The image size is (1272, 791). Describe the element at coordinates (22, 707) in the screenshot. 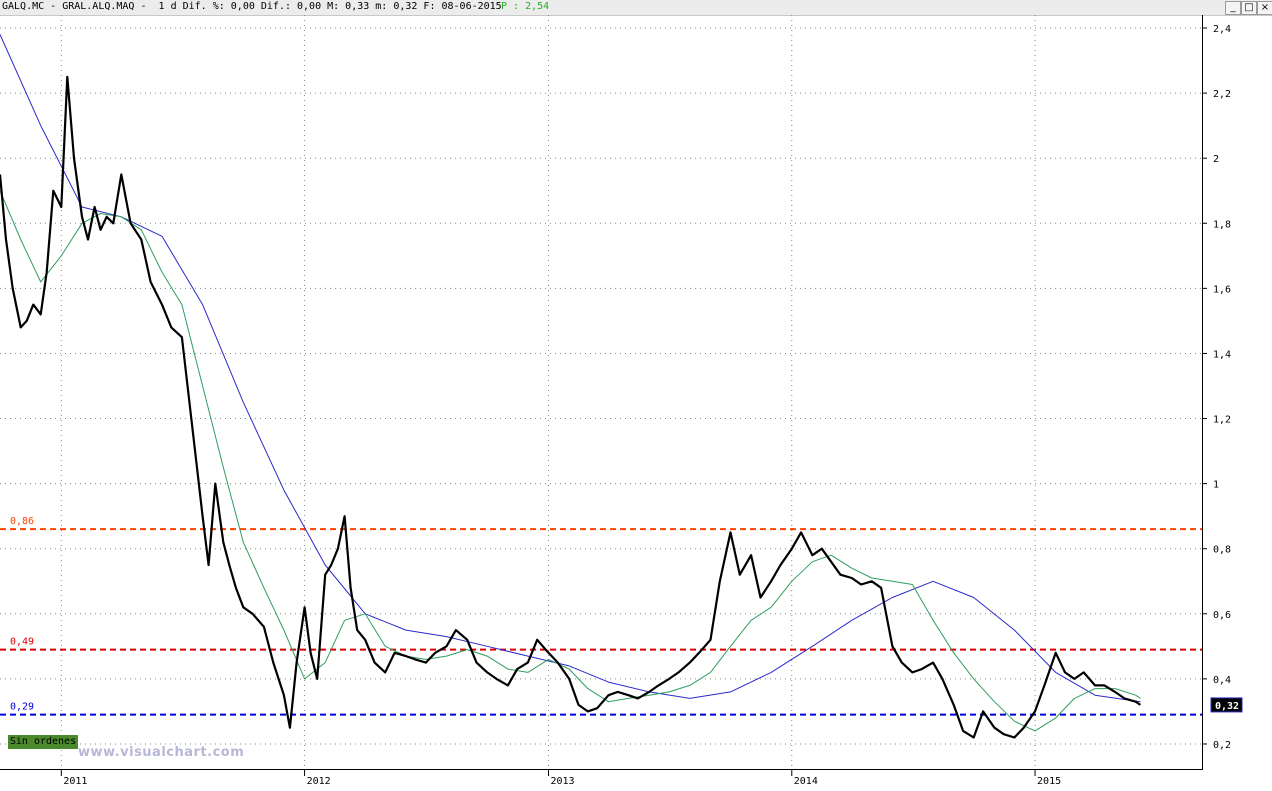

I see `support-line-029-label: 0,29` at that location.